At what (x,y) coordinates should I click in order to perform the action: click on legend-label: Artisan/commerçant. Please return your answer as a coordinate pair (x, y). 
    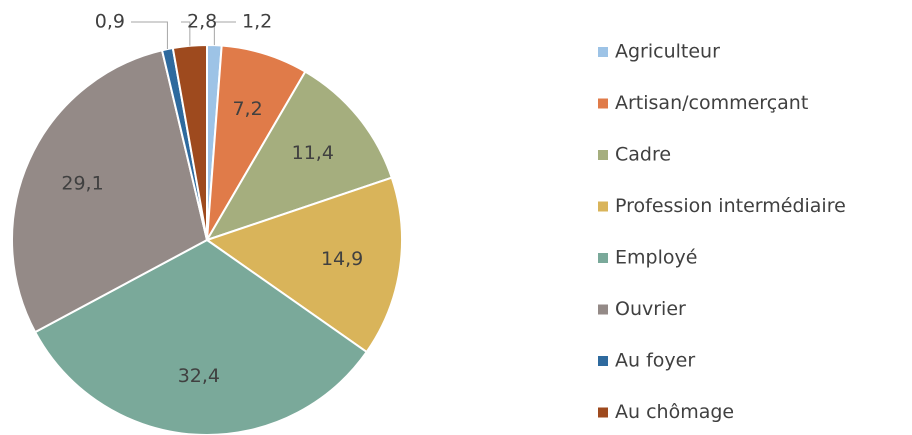
    Looking at the image, I should click on (711, 103).